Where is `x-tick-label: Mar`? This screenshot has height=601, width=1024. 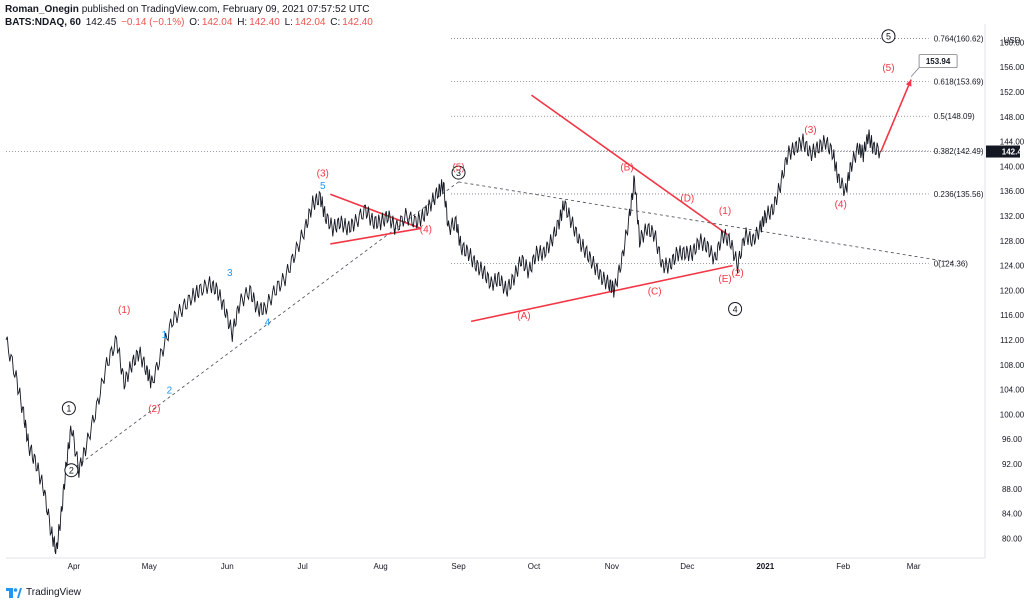
x-tick-label: Mar is located at coordinates (914, 566).